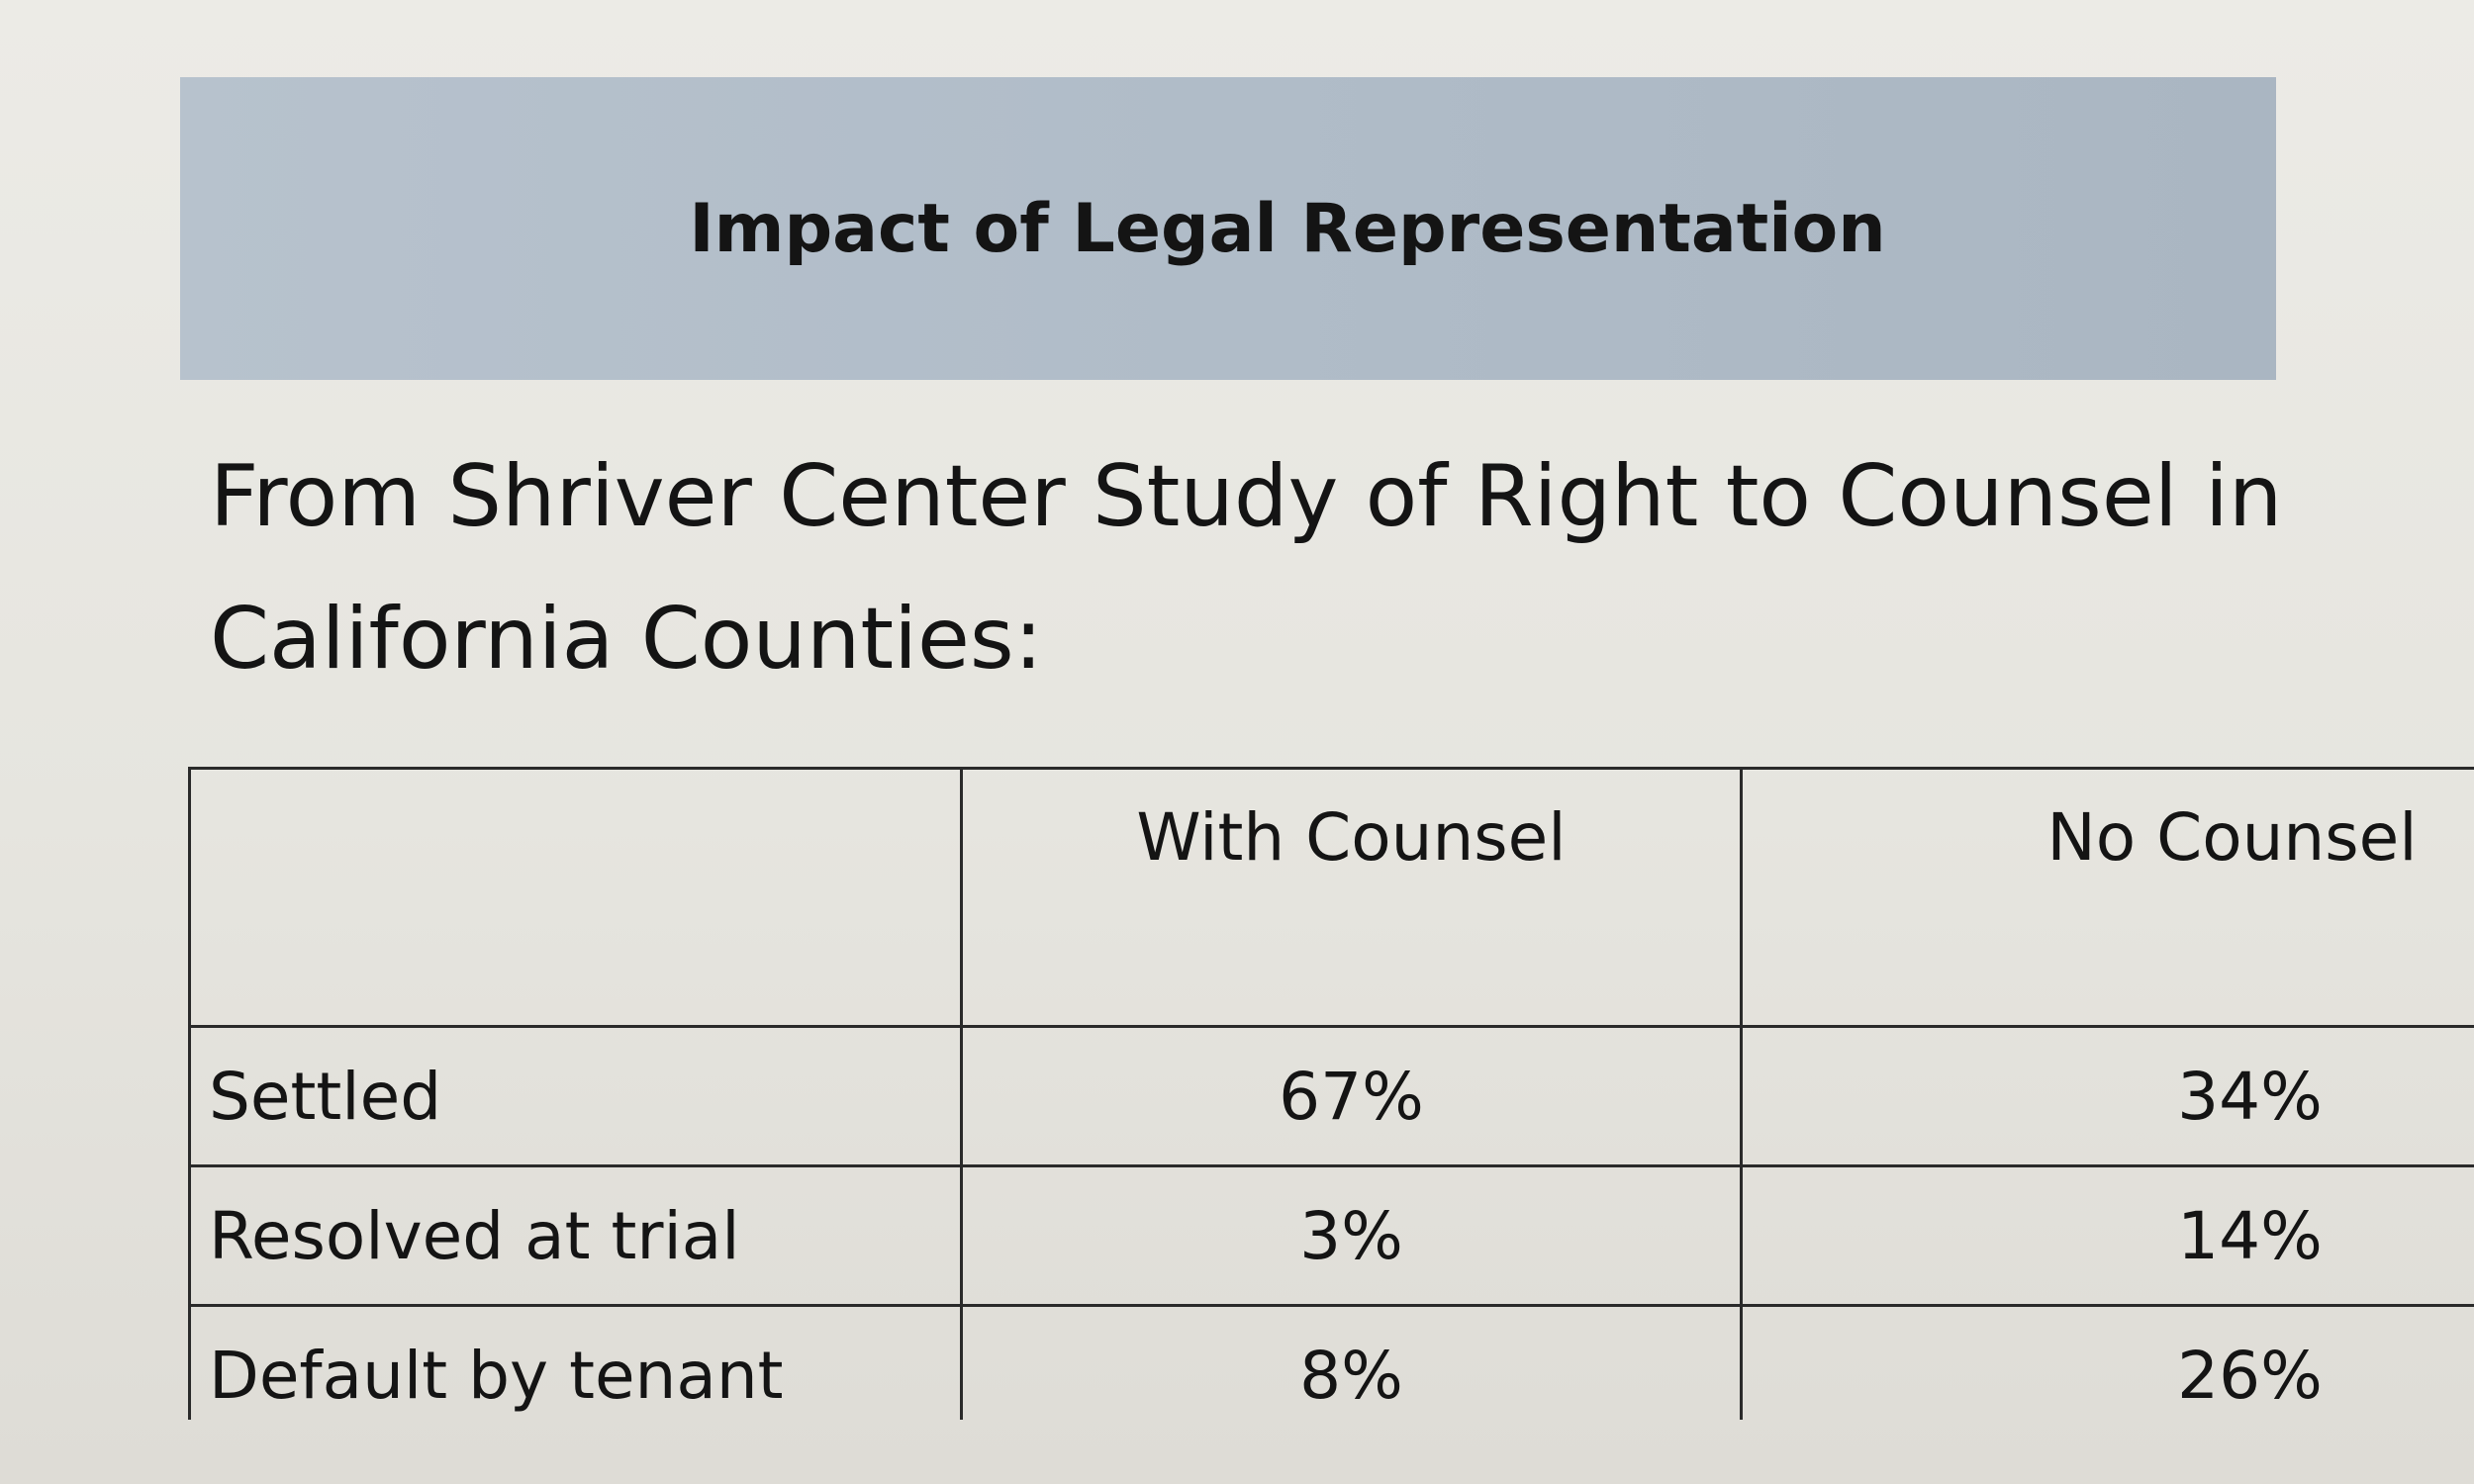 Image resolution: width=2474 pixels, height=1484 pixels. Describe the element at coordinates (1352, 897) in the screenshot. I see `header-cell-with-counsel: With Counsel` at that location.